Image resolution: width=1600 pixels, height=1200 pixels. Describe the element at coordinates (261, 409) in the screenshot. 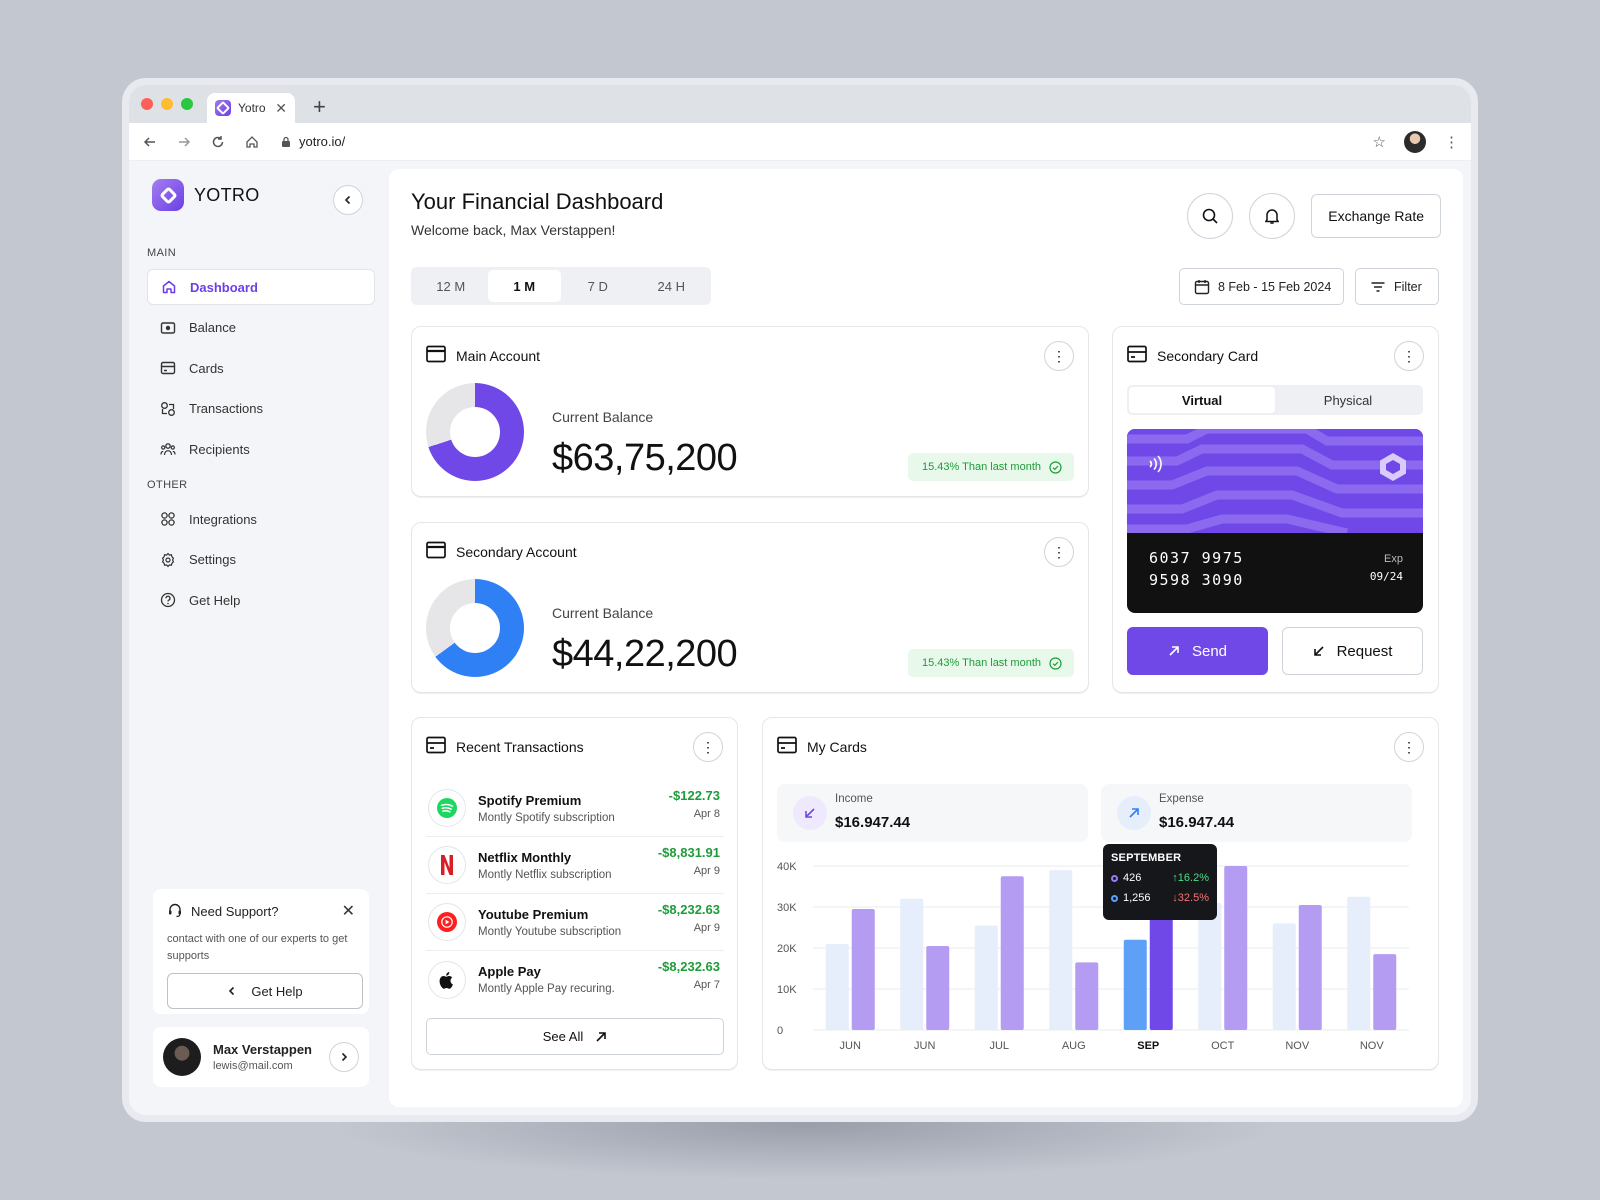

I see `sidebar-item-transactions: Transactions` at that location.